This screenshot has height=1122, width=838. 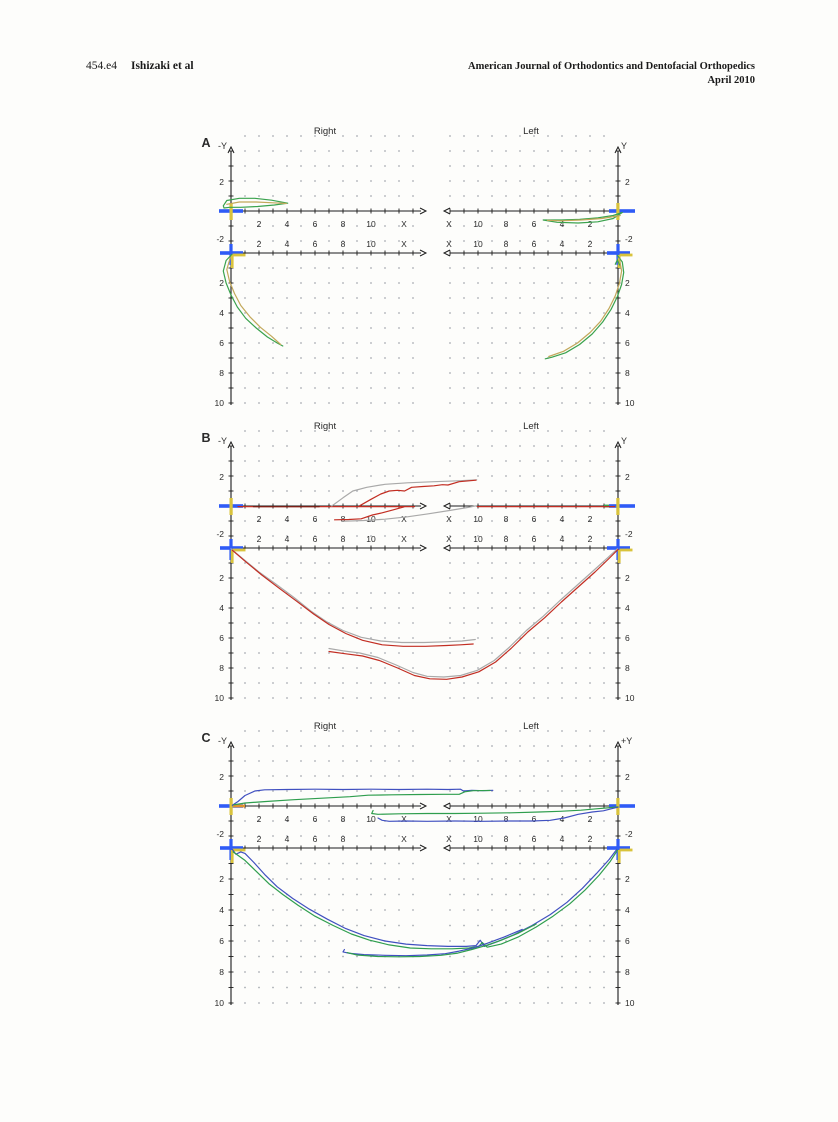 I want to click on trace-protrusion-upper-red, so click(x=418, y=493).